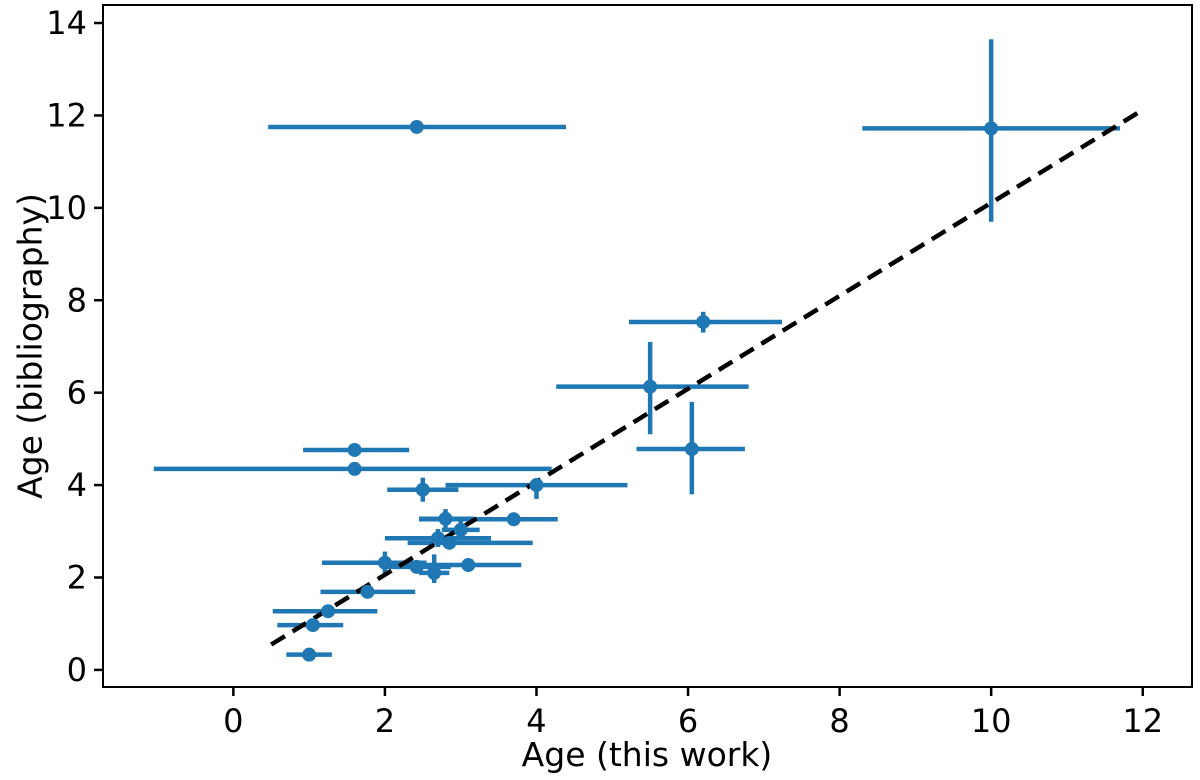  I want to click on y-tick-label: 0, so click(77, 670).